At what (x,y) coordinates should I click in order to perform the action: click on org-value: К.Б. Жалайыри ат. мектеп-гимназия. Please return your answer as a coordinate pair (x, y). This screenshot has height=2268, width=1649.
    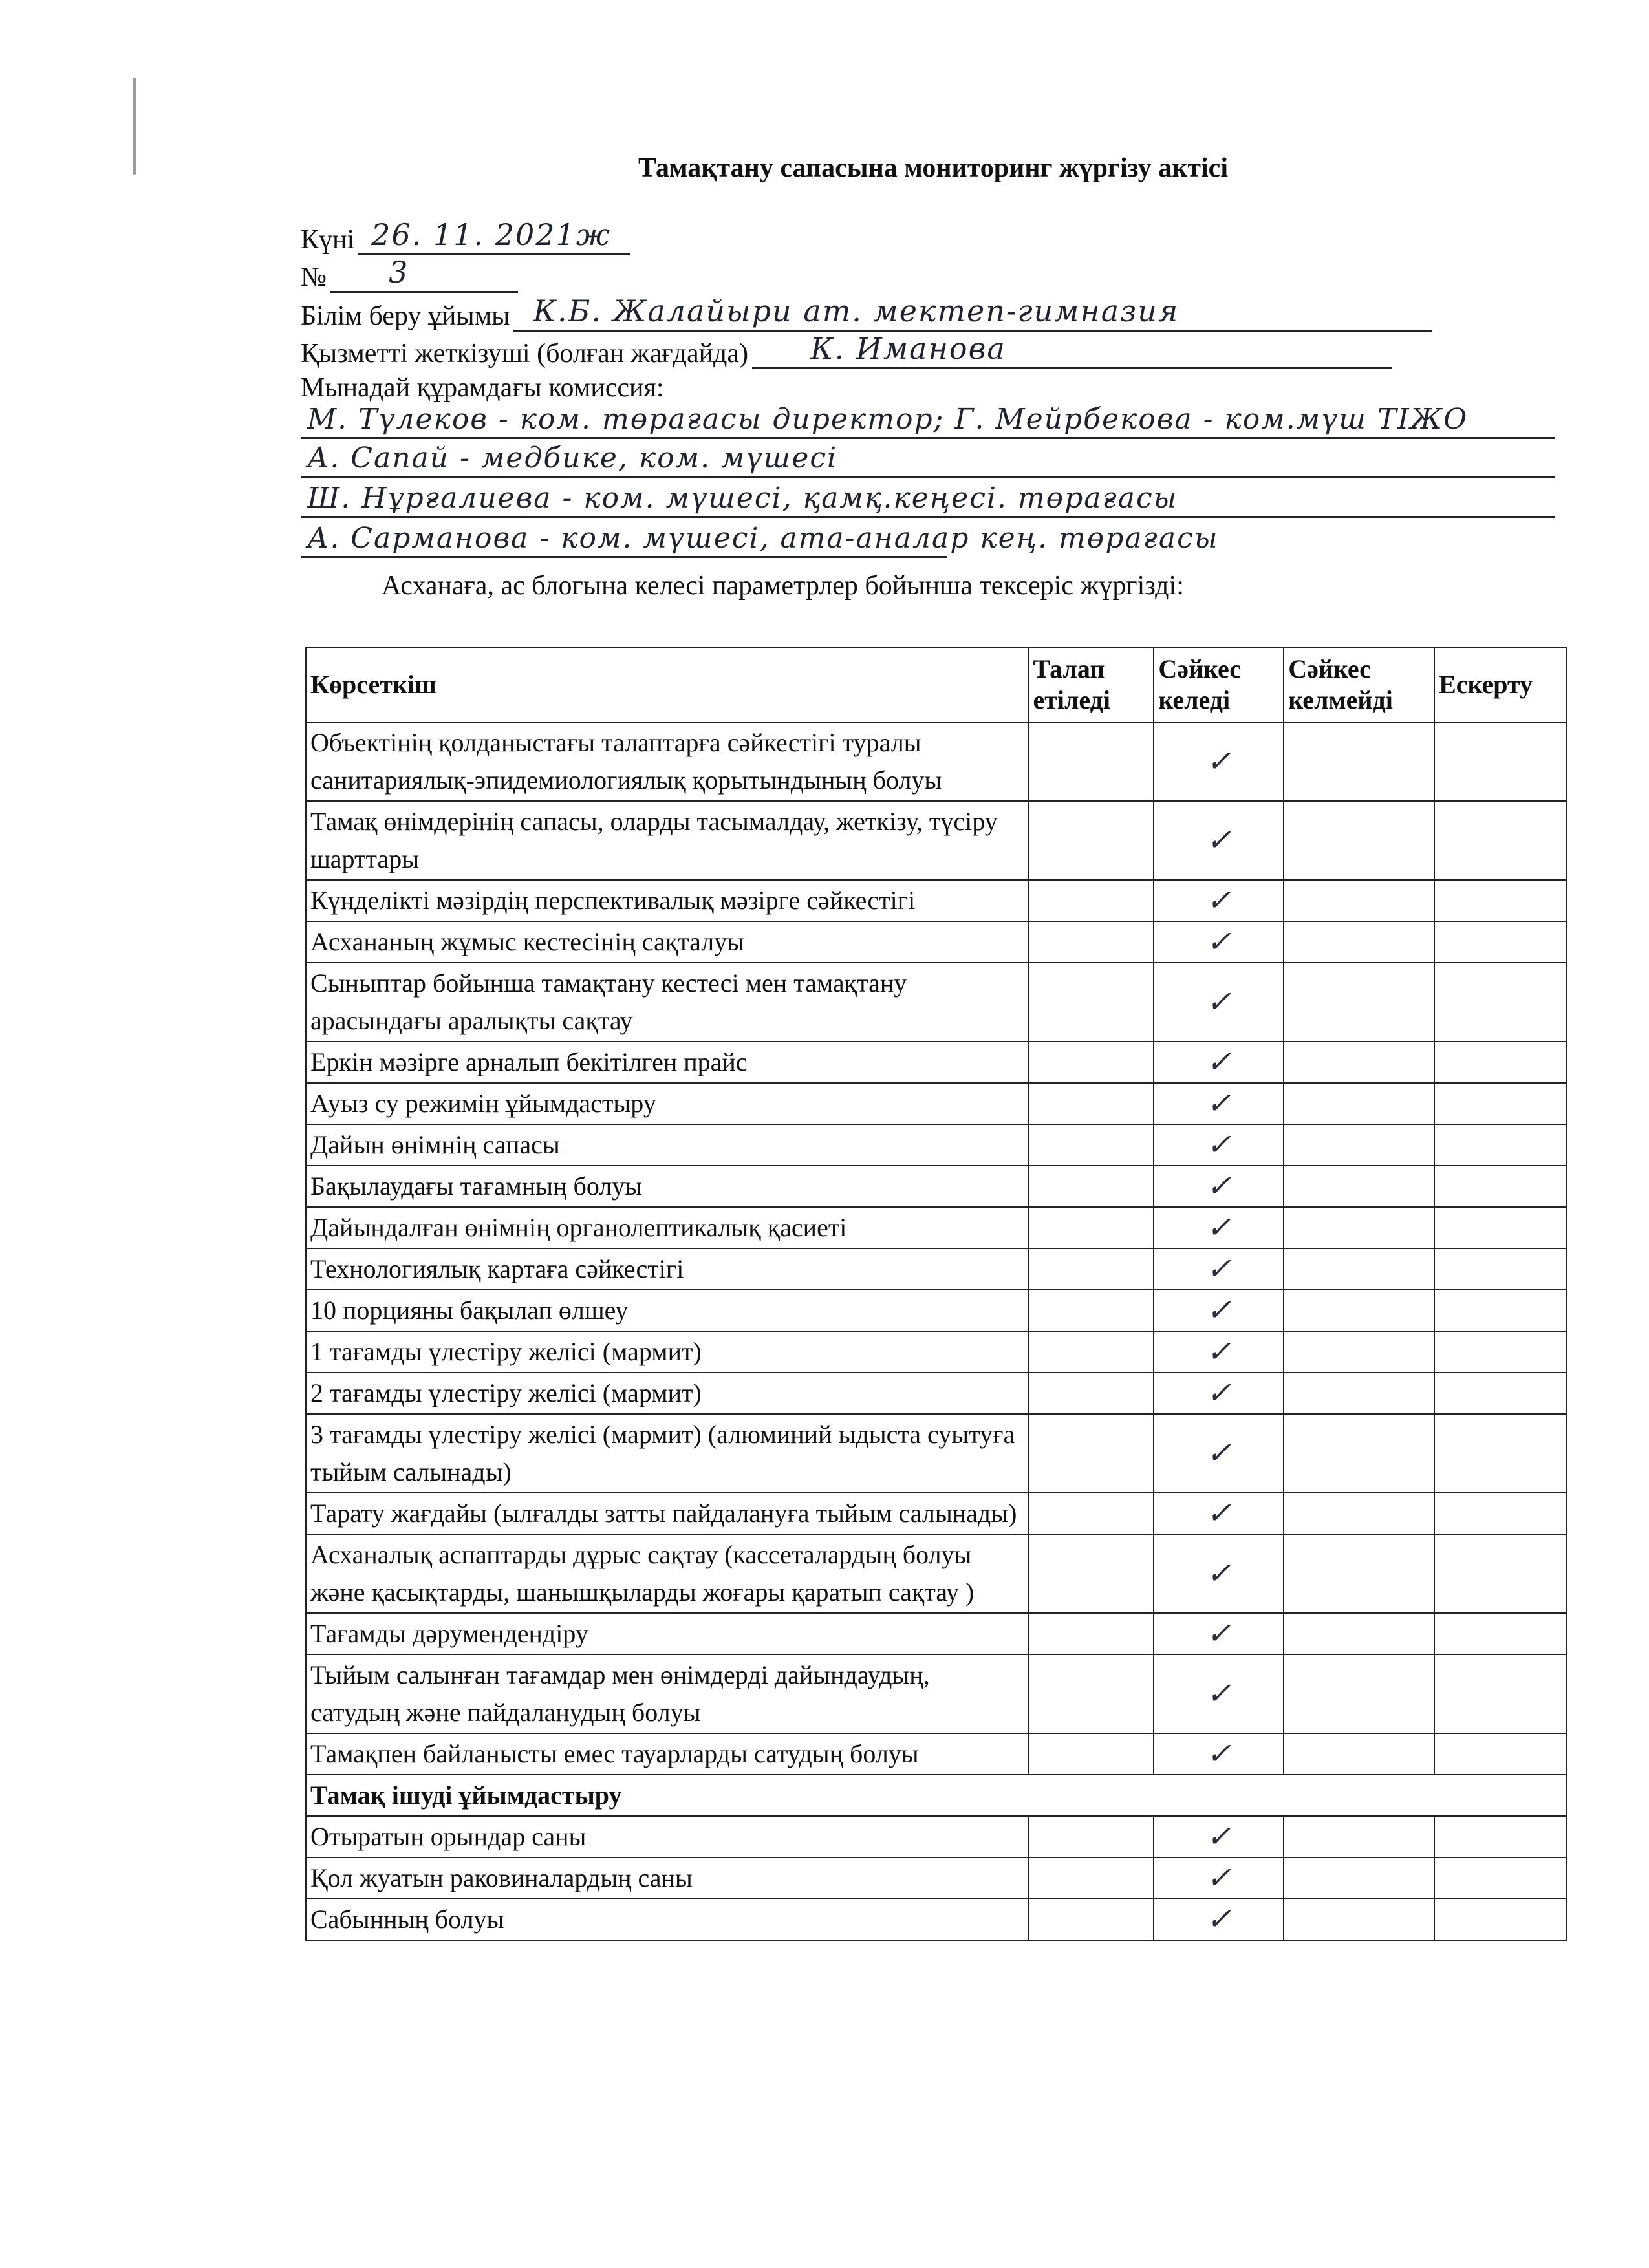
    Looking at the image, I should click on (856, 311).